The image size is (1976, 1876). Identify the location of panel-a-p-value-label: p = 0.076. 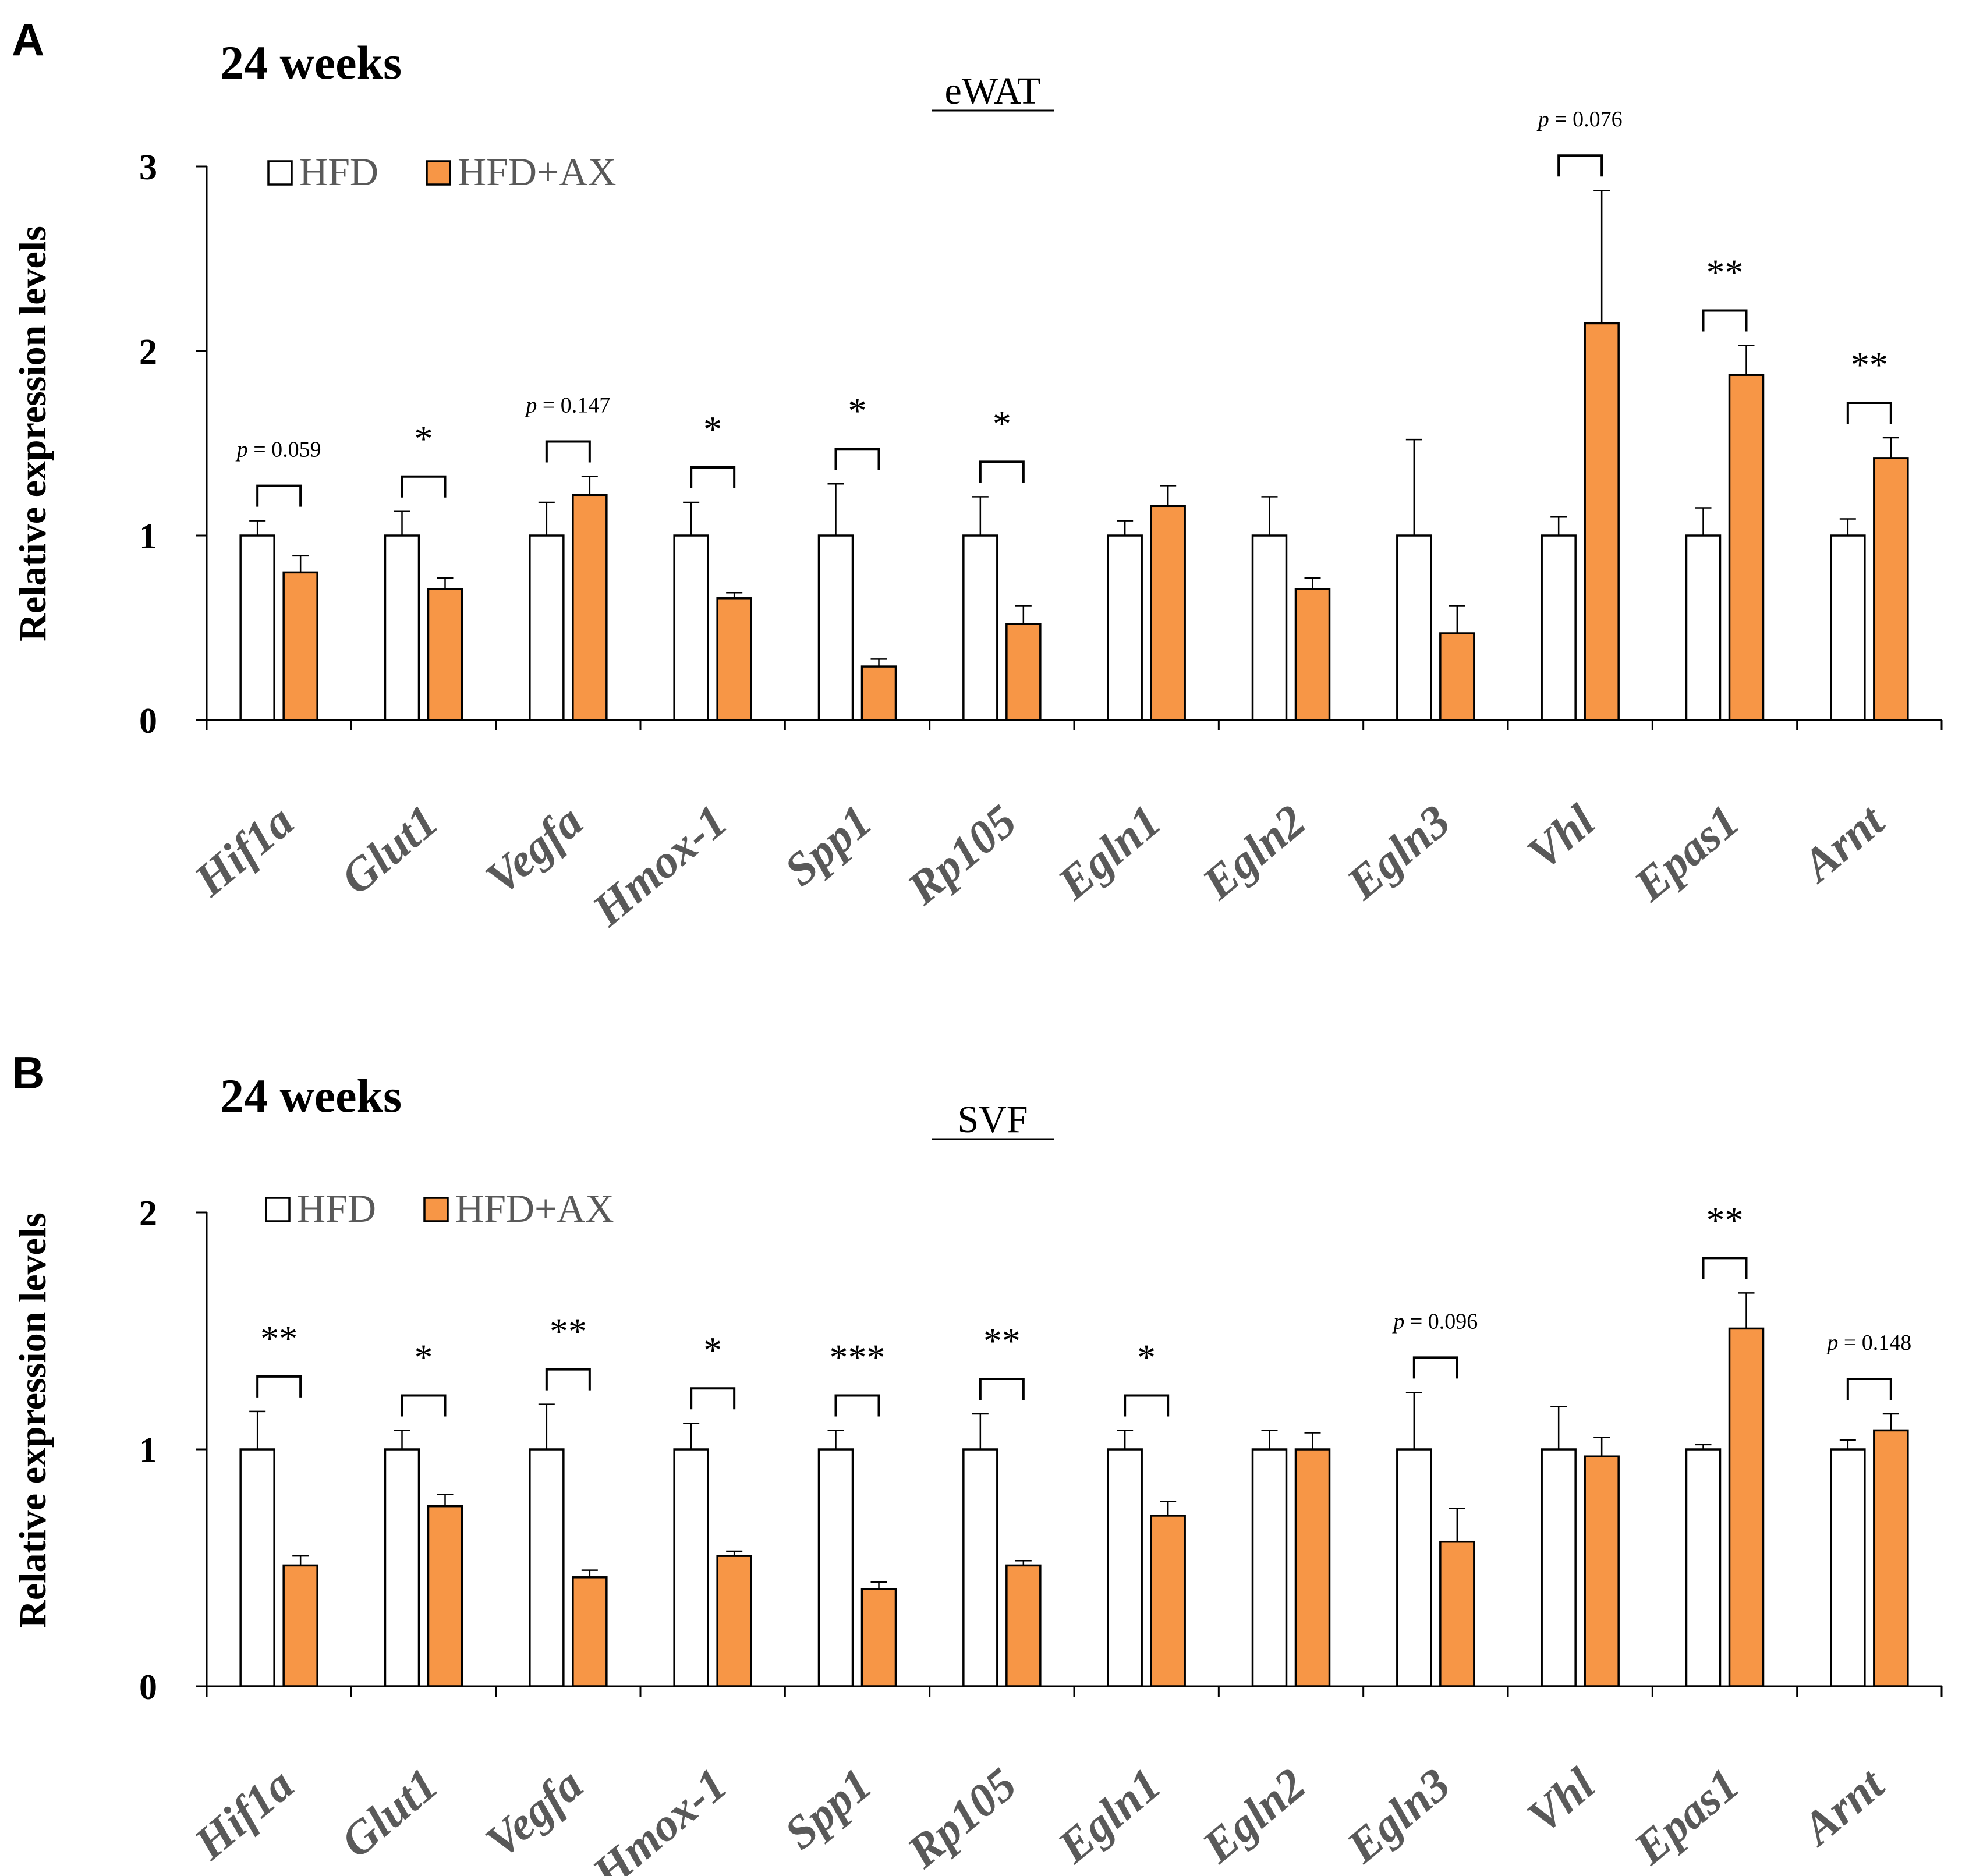
(1579, 119).